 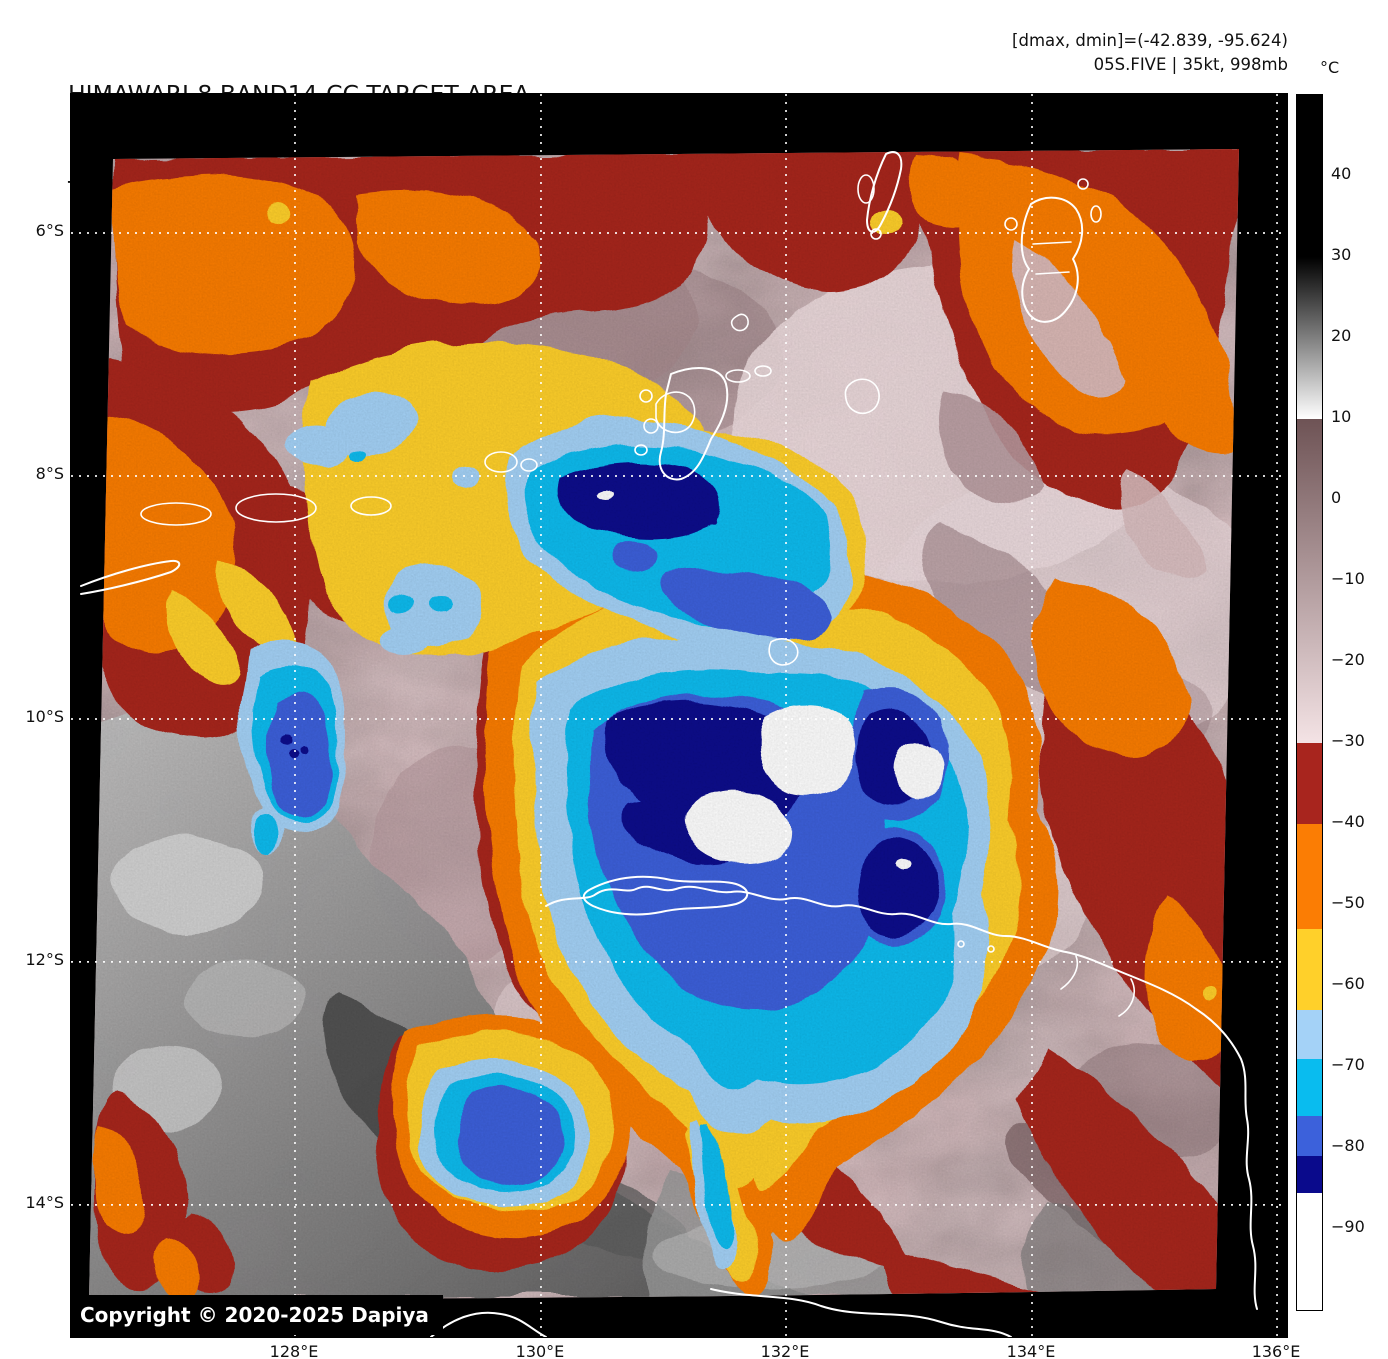 What do you see at coordinates (1330, 67) in the screenshot?
I see `colorbar-unit-label: °C` at bounding box center [1330, 67].